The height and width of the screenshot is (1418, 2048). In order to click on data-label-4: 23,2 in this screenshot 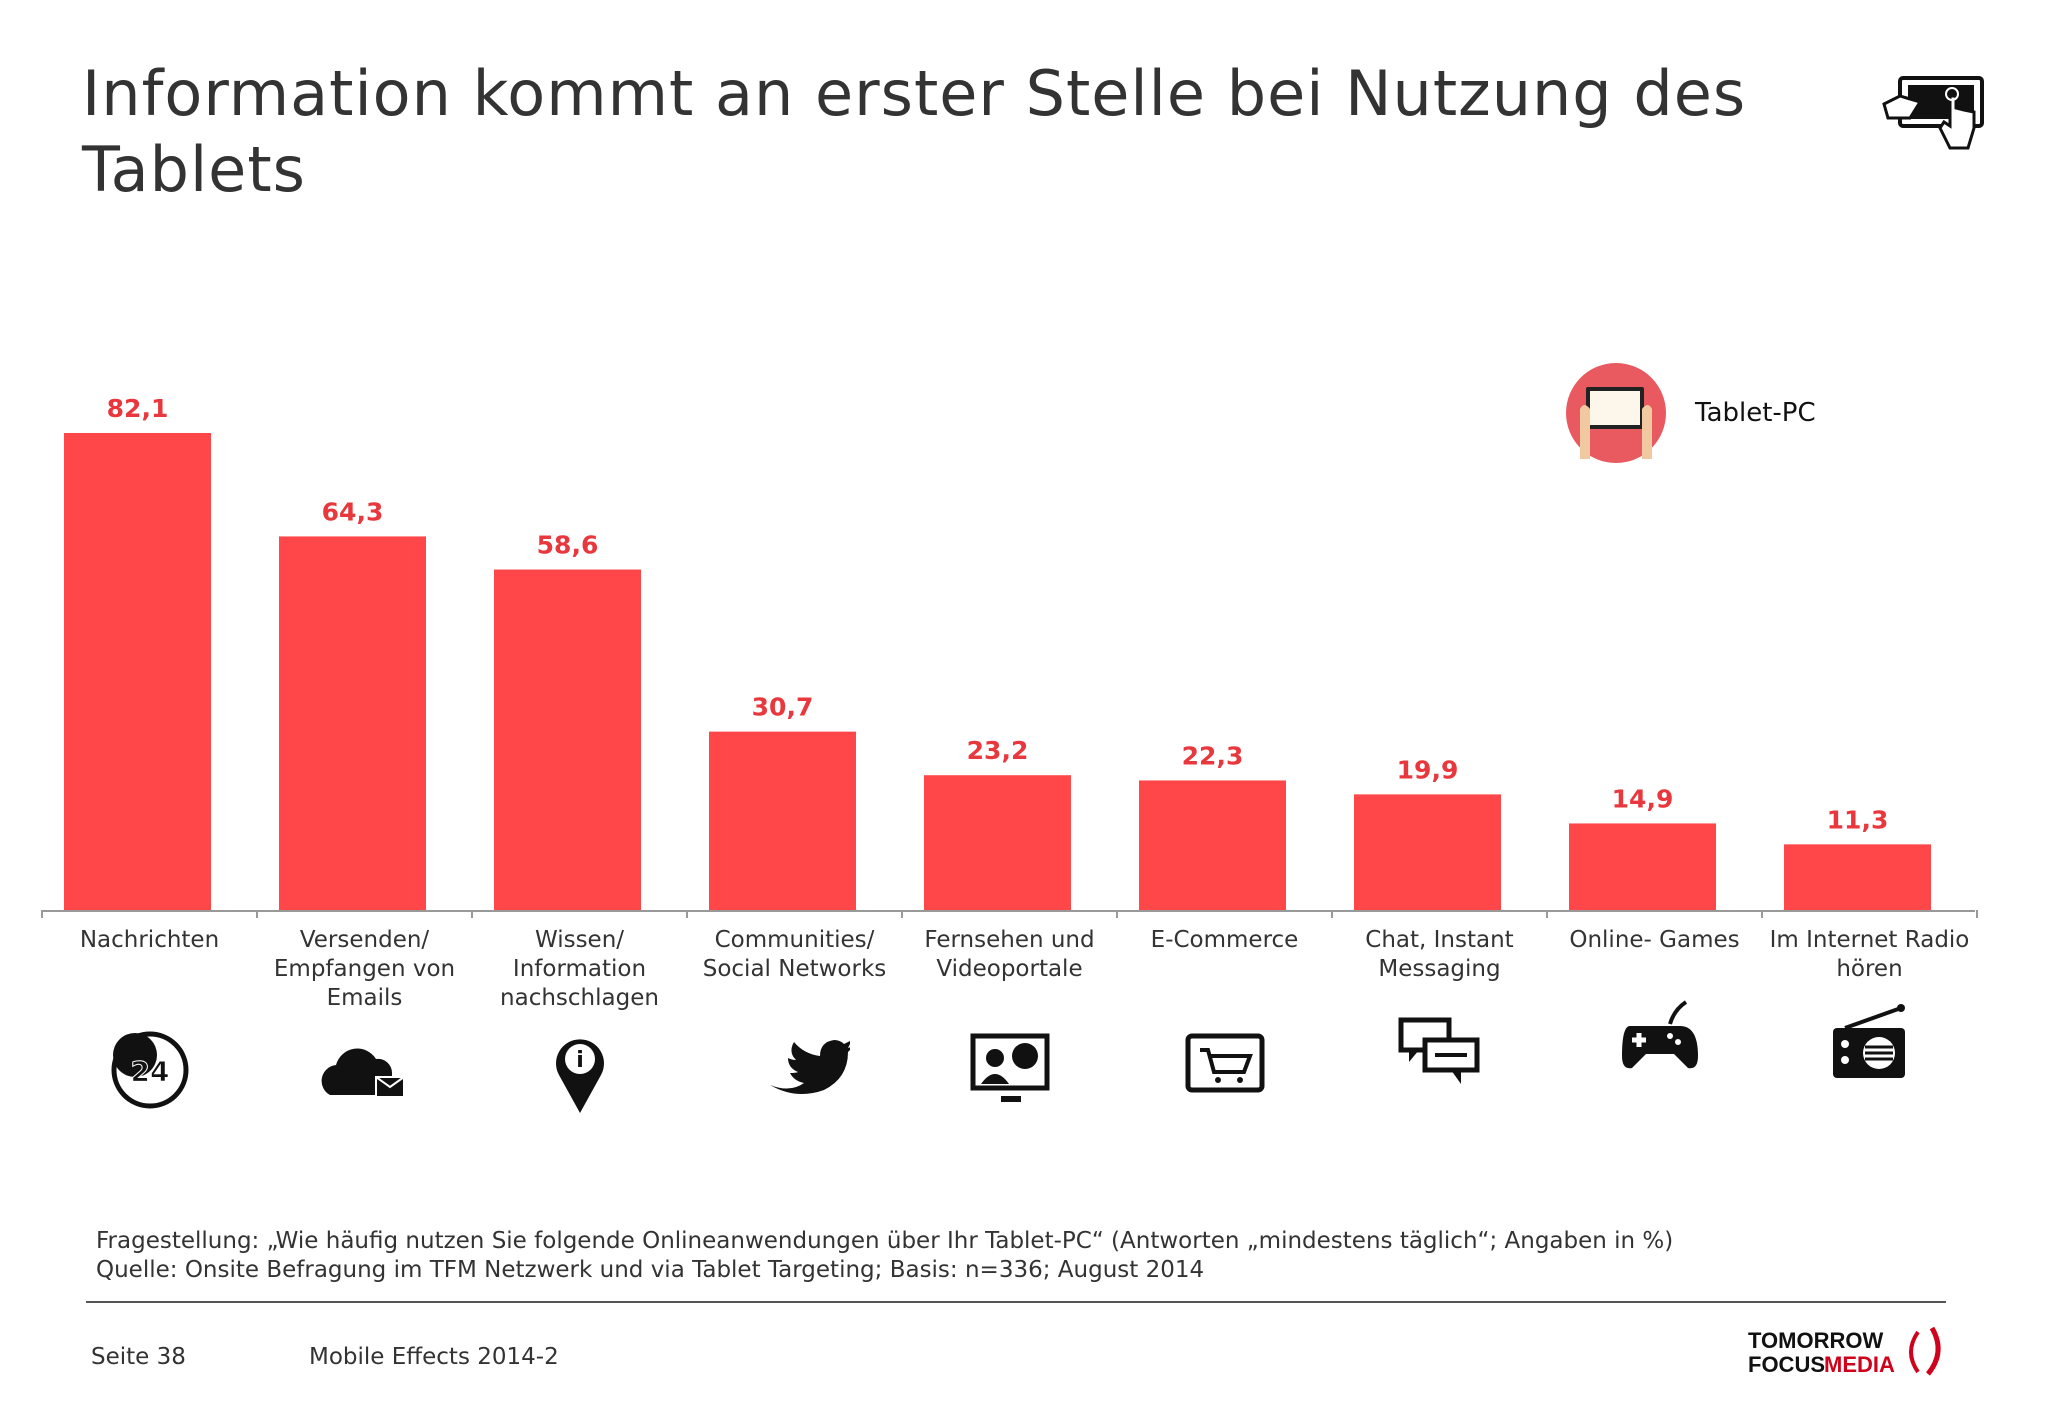, I will do `click(998, 750)`.